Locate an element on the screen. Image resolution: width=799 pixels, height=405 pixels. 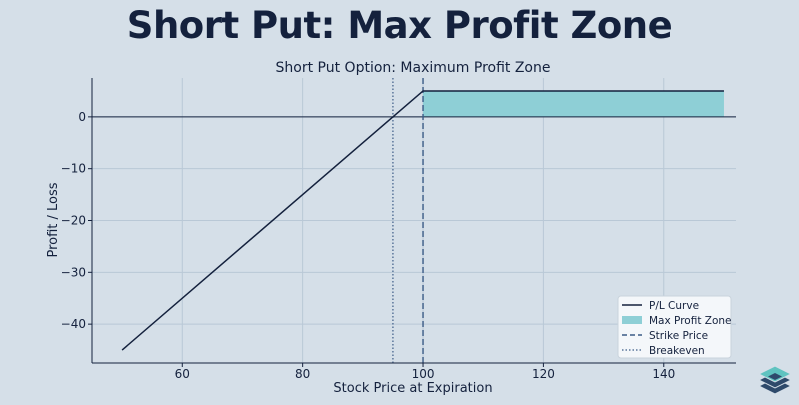
legend-label: Max Profit Zone is located at coordinates (690, 321).